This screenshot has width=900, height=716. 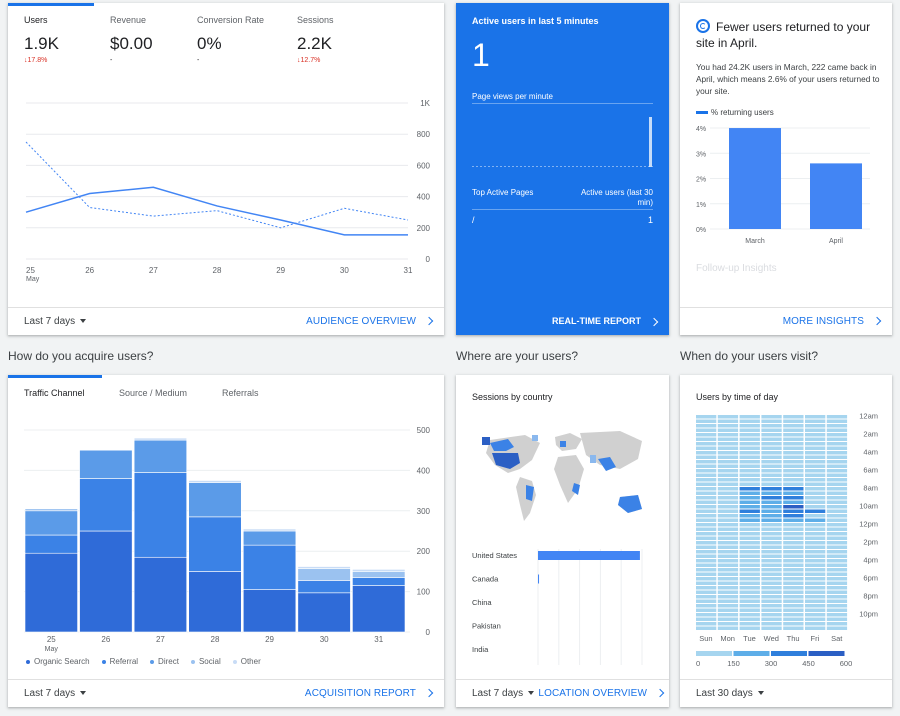 I want to click on legend-item: Referral, so click(x=120, y=661).